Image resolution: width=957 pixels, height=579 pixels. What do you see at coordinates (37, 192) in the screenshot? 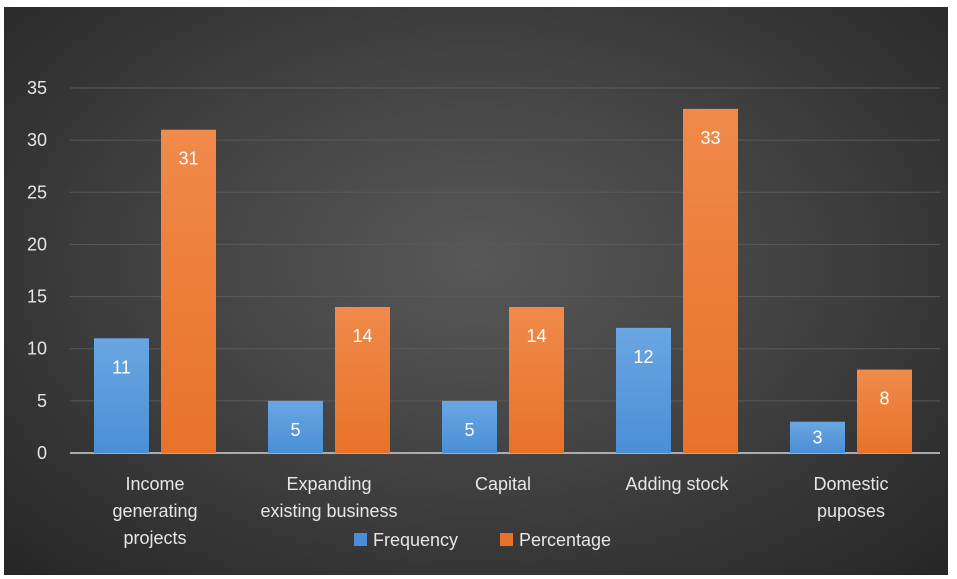
I see `y-tick-label: 25` at bounding box center [37, 192].